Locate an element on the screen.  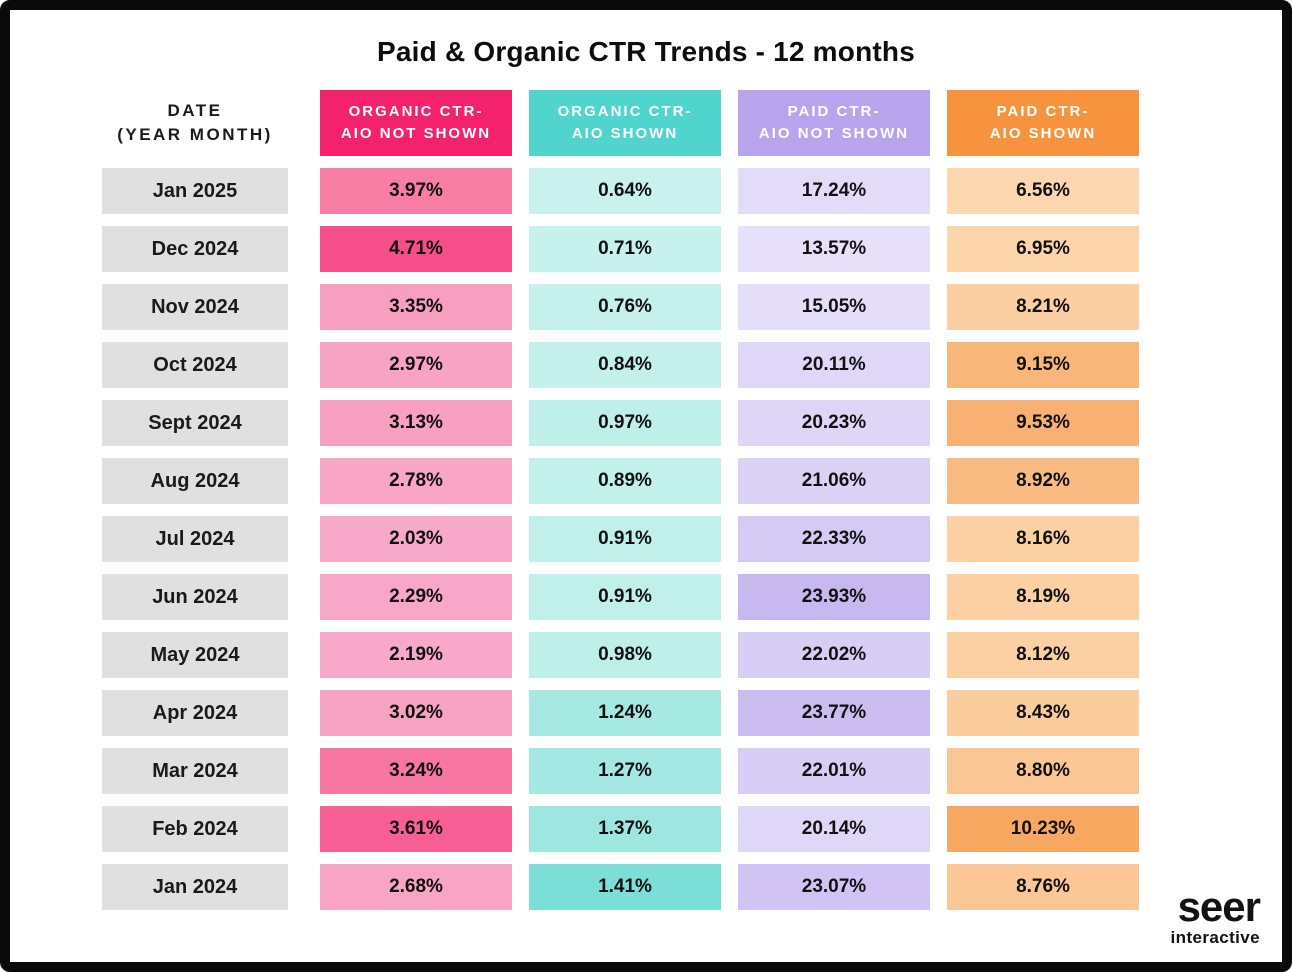
seer-logo-subtext: interactive is located at coordinates (1215, 937).